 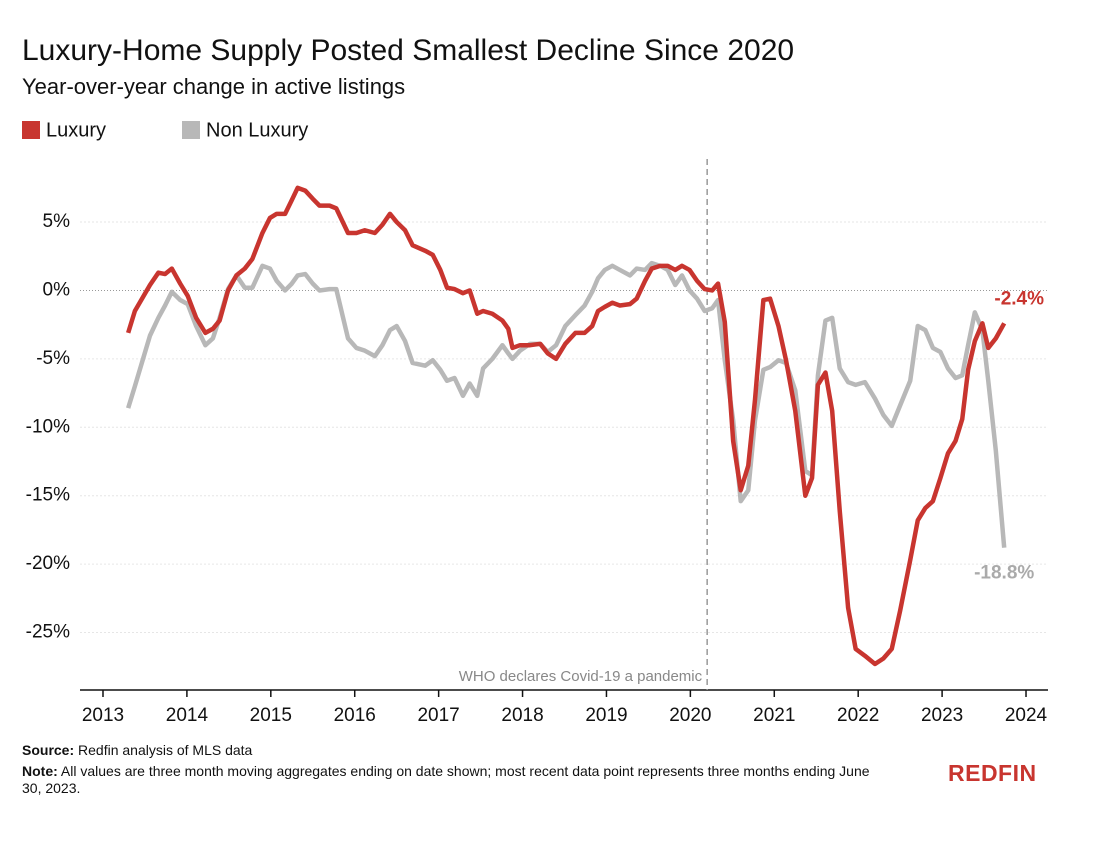 I want to click on end-label: -18.8%, so click(x=1004, y=573).